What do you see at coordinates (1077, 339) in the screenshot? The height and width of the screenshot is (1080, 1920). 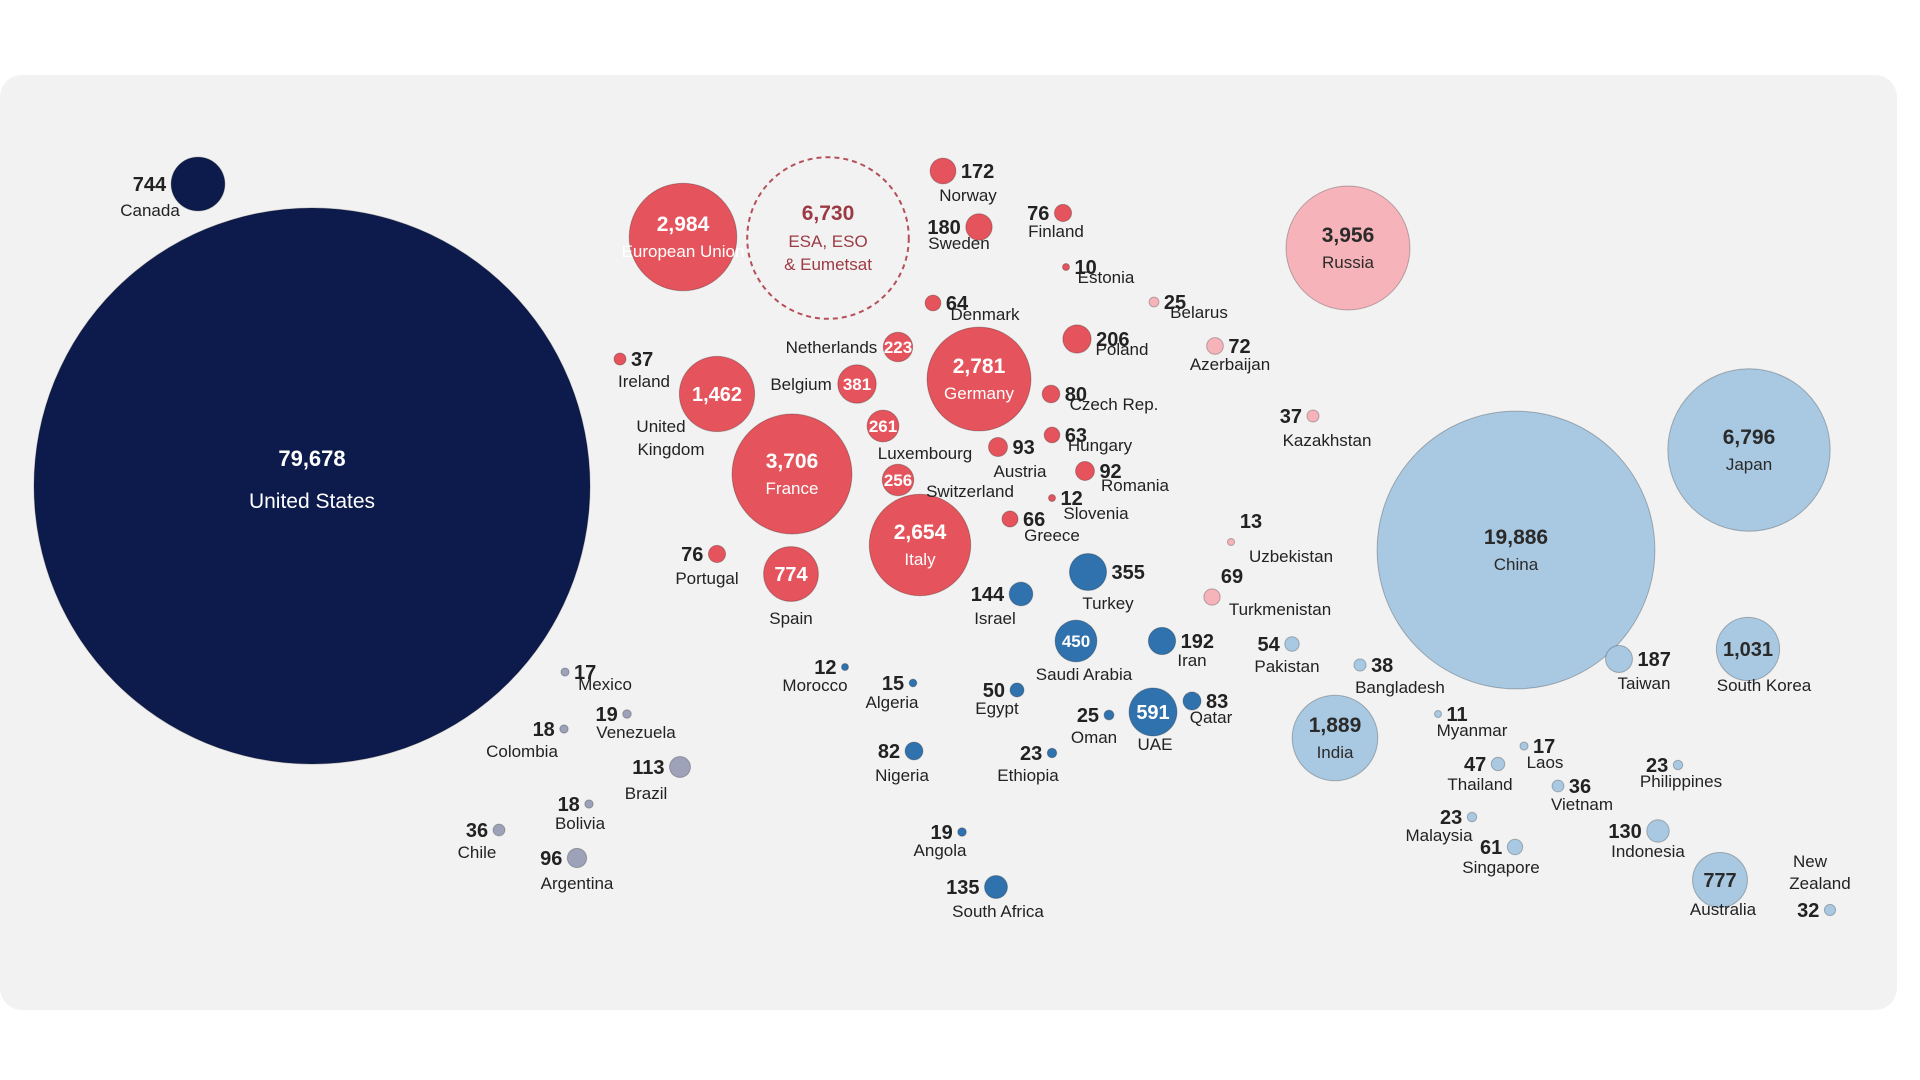 I see `bubble-poland` at bounding box center [1077, 339].